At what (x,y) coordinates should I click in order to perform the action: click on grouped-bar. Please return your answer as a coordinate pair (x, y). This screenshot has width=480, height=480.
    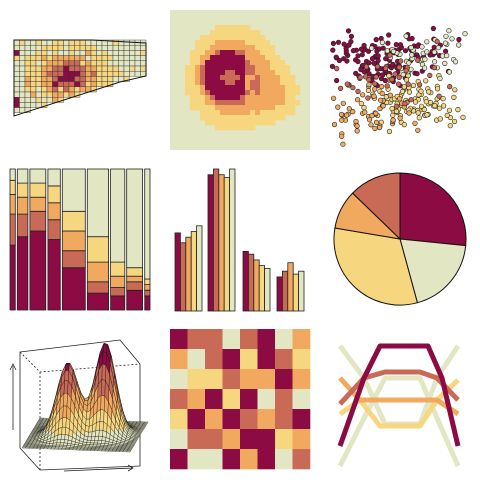
    Looking at the image, I should click on (188, 274).